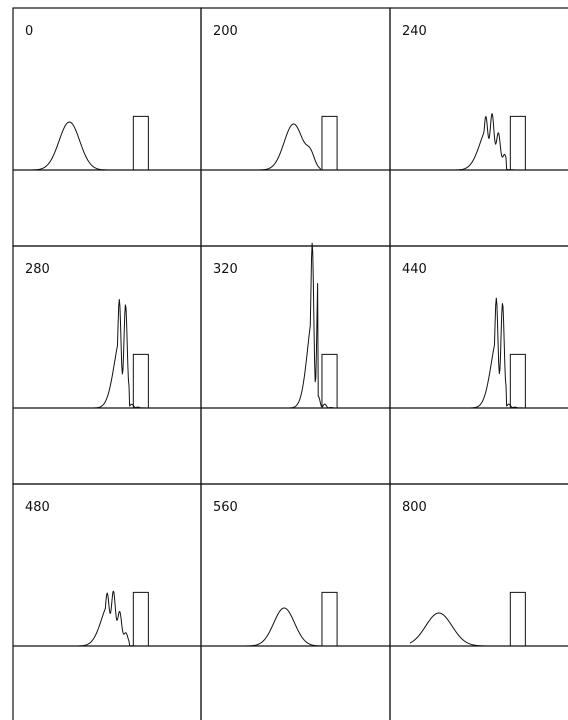 The width and height of the screenshot is (568, 720). I want to click on simulation-panel: 0, so click(107, 127).